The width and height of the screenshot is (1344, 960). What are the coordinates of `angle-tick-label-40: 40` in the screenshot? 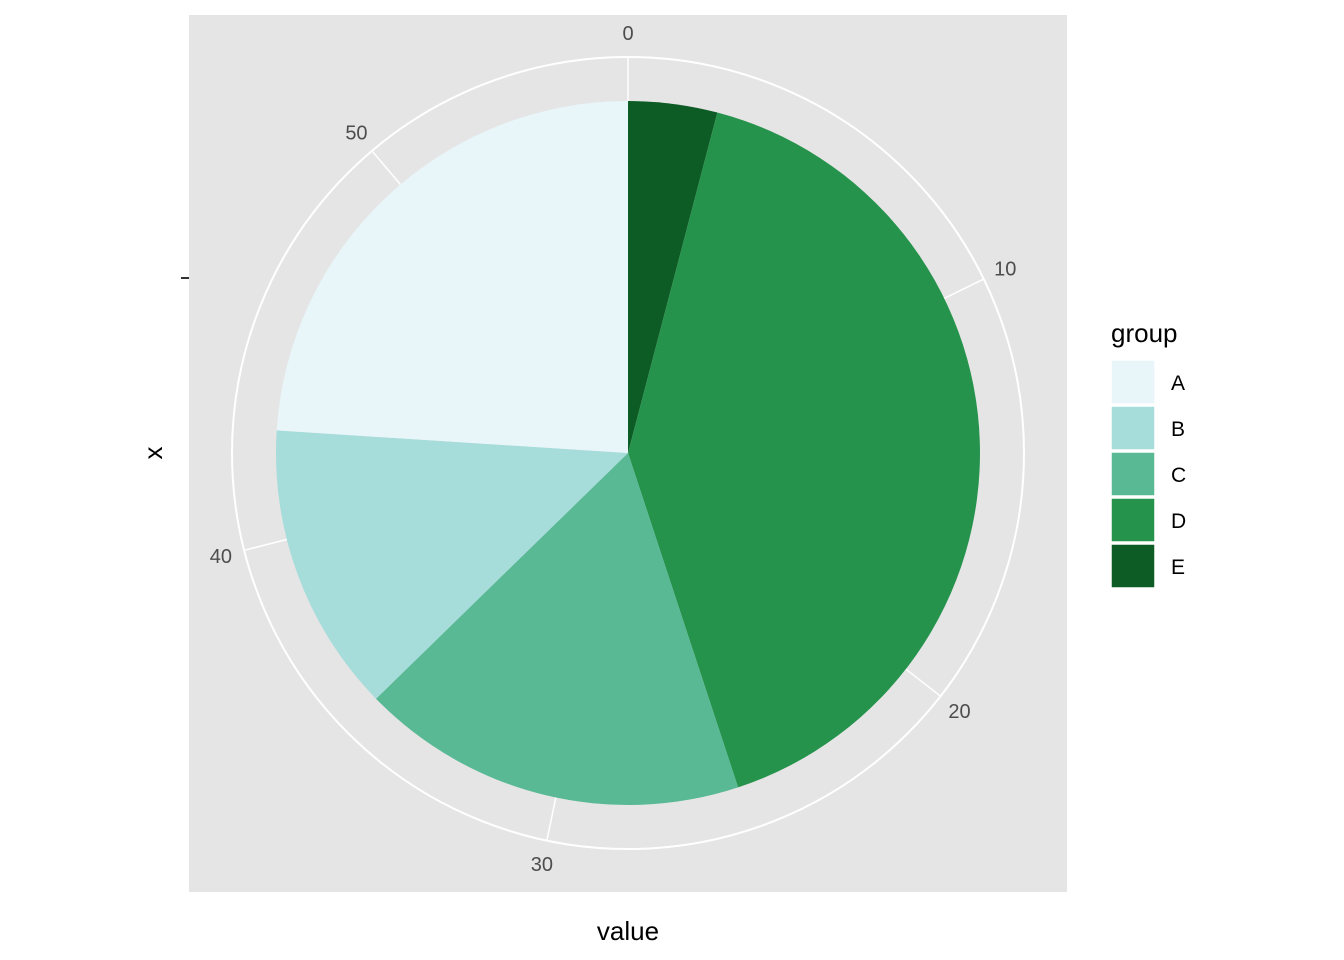 It's located at (221, 557).